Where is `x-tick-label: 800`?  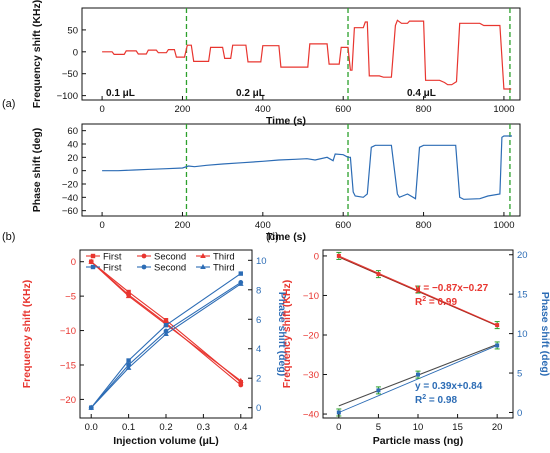
x-tick-label: 800 is located at coordinates (424, 109).